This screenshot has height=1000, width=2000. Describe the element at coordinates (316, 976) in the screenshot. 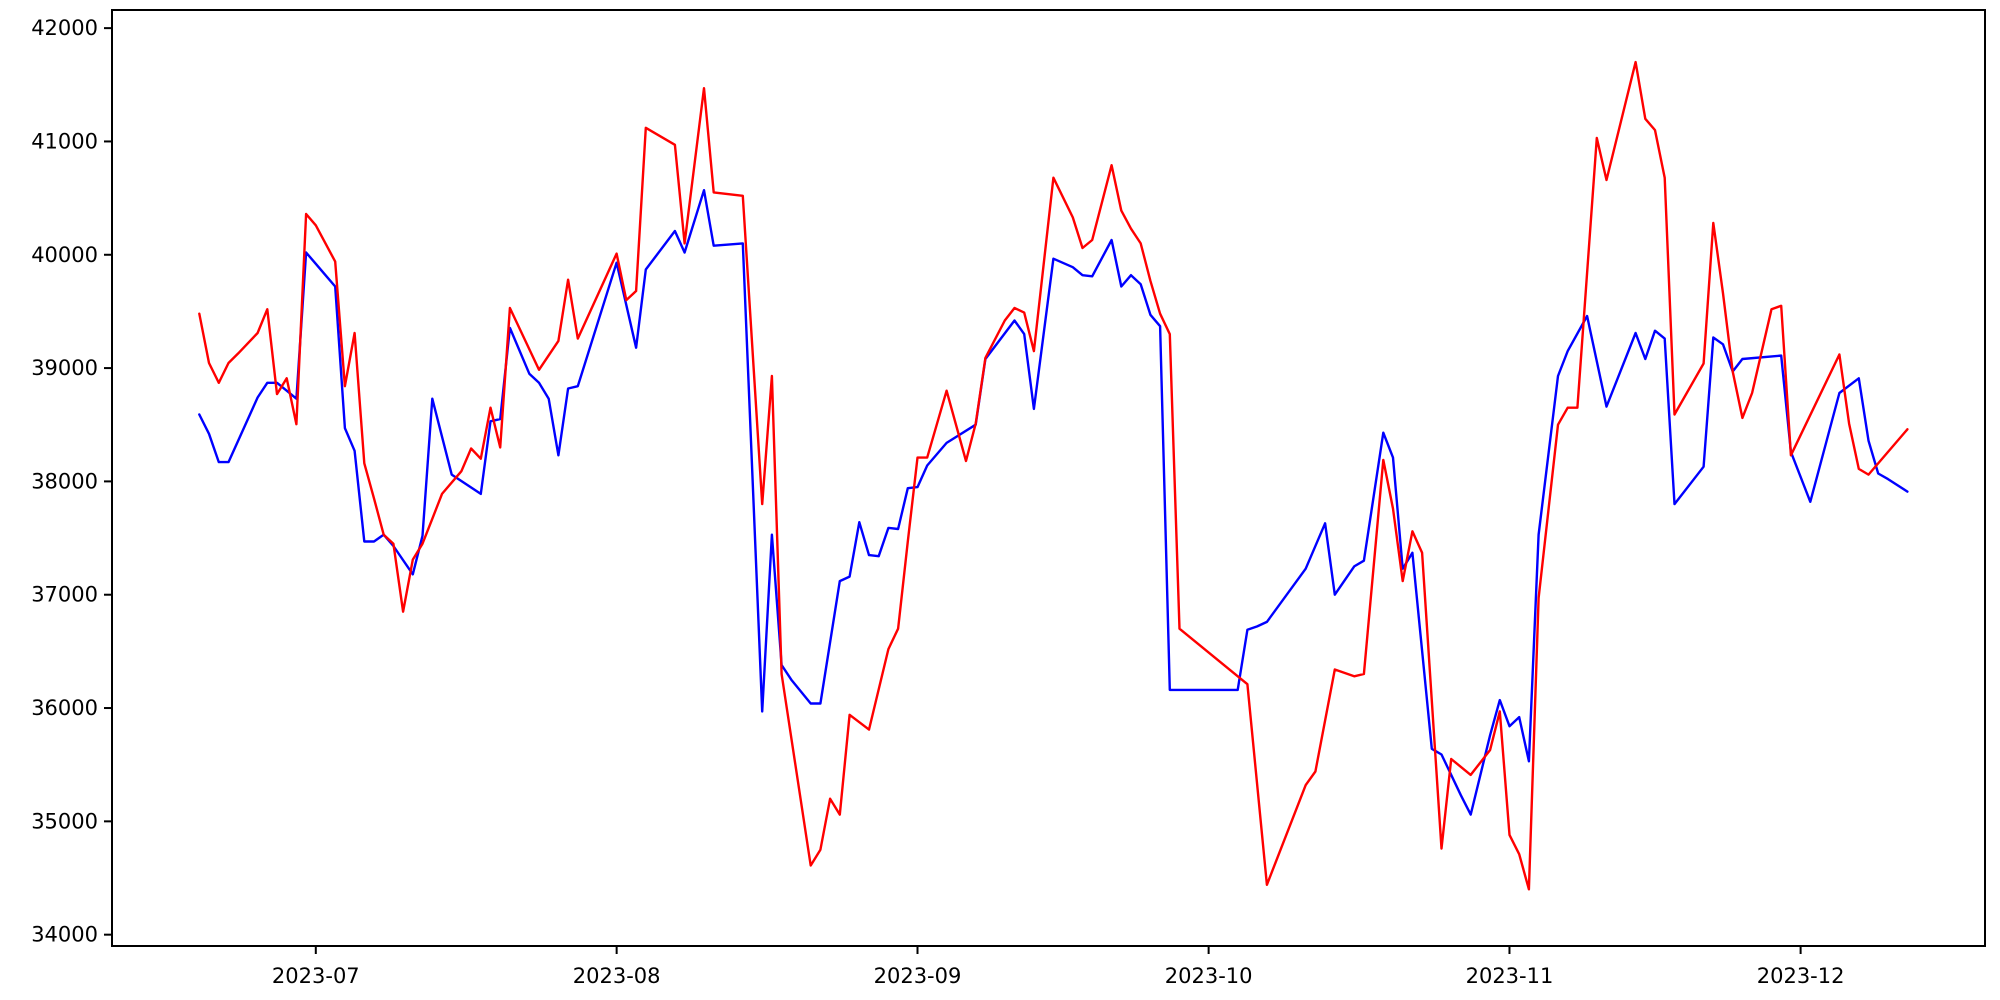

I see `x-tick-label: 2023-07` at that location.